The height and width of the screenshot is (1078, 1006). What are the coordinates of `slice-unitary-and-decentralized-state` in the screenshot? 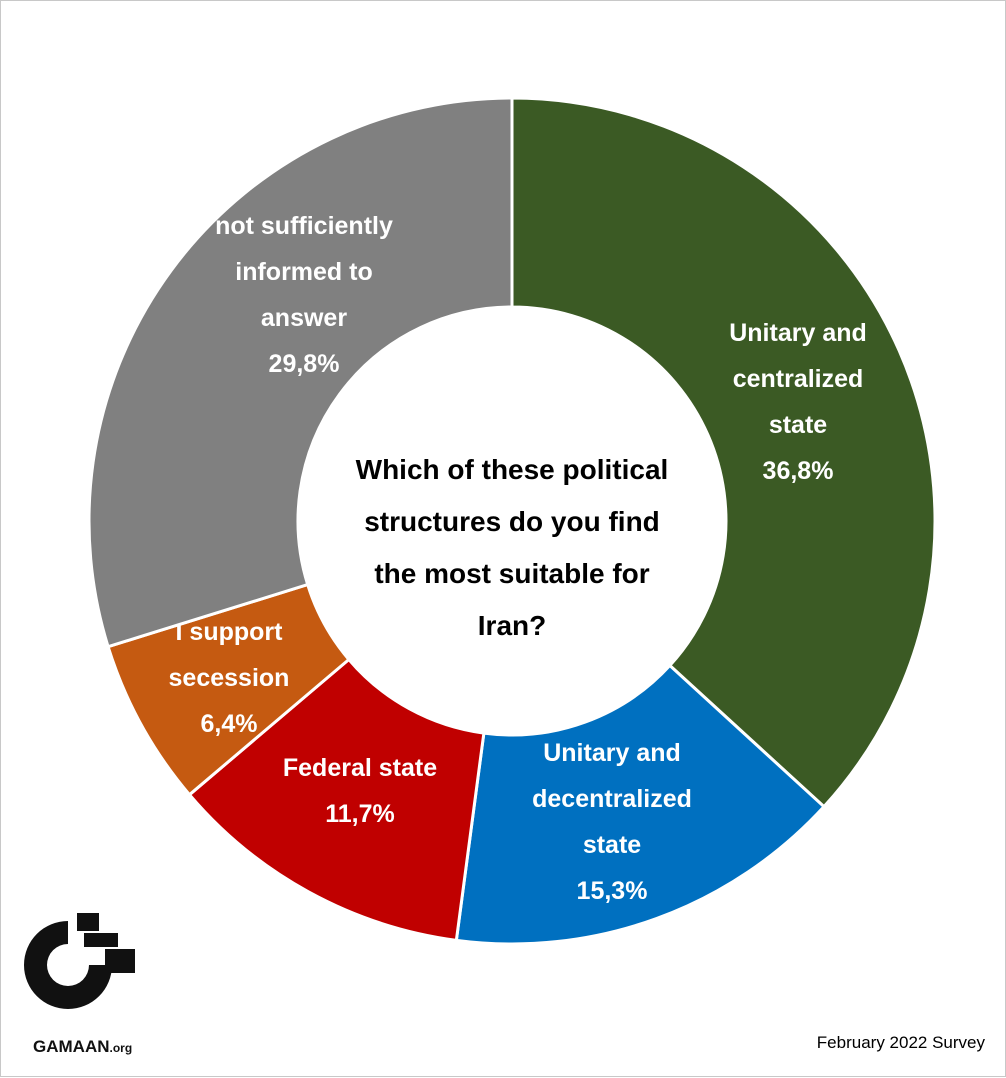 It's located at (640, 804).